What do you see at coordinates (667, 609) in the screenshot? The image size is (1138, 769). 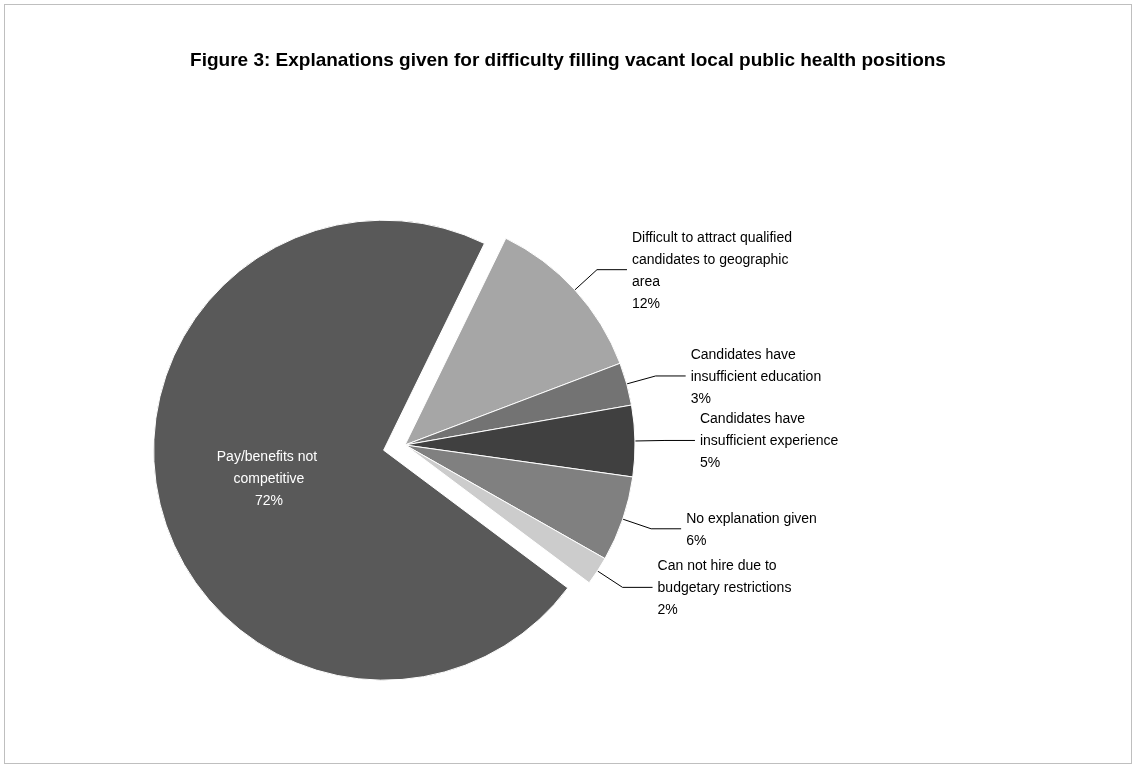 I see `data-label: 2%` at bounding box center [667, 609].